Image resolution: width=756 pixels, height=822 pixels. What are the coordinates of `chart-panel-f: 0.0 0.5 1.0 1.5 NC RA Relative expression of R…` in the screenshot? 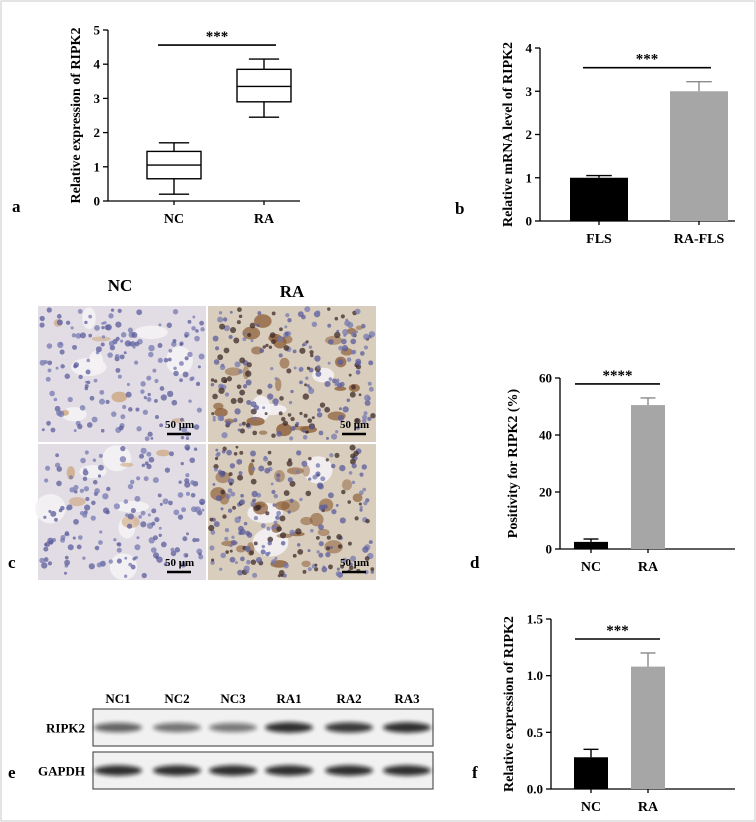 It's located at (603, 713).